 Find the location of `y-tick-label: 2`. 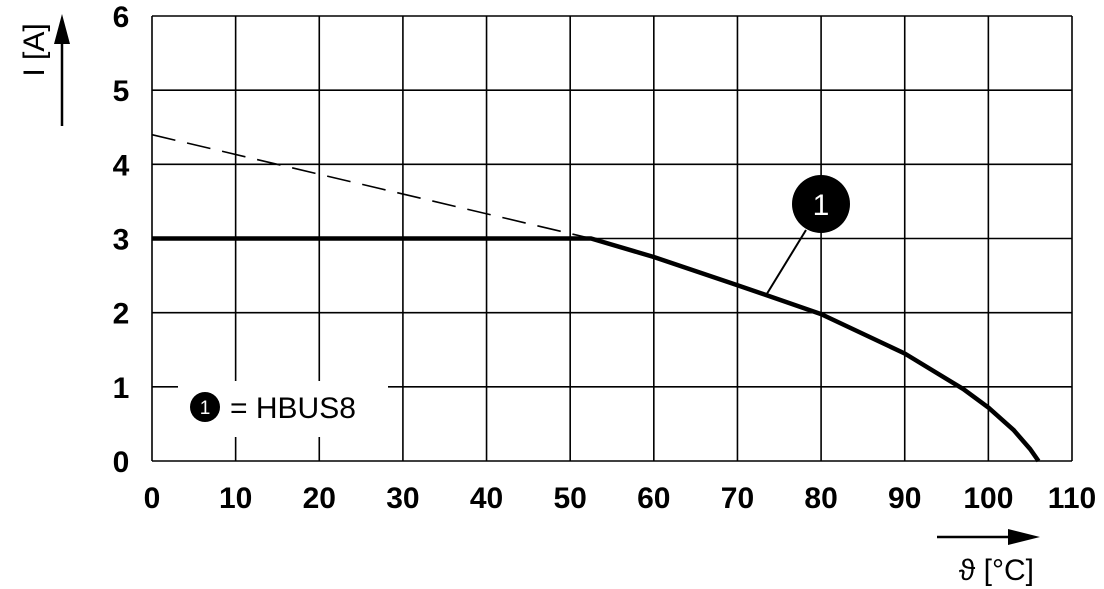

y-tick-label: 2 is located at coordinates (121, 314).